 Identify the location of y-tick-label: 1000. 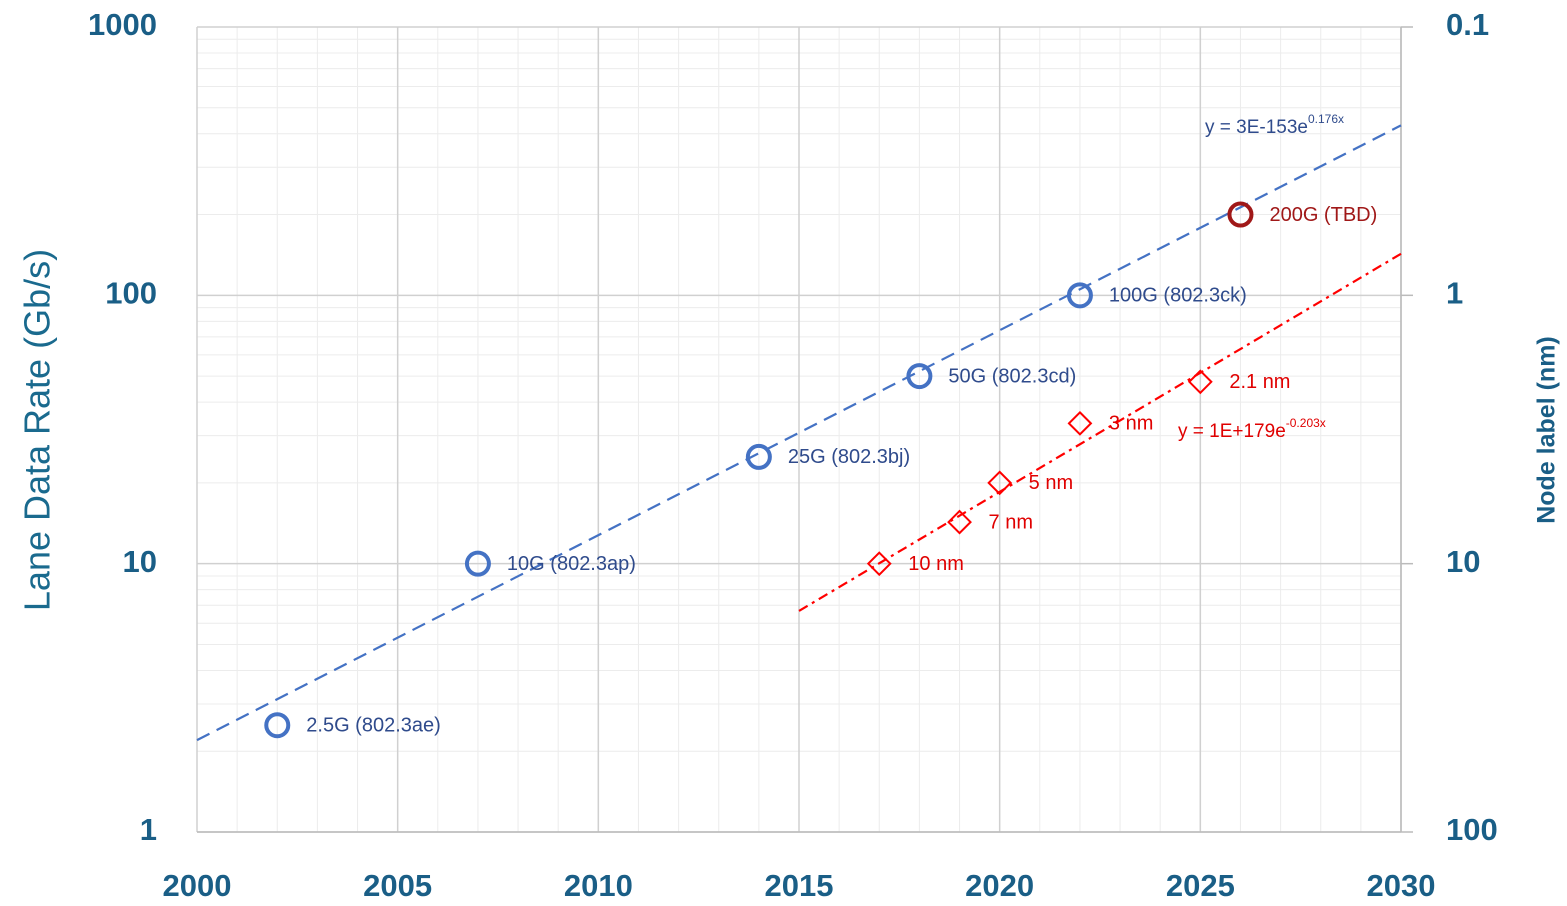
(122, 24).